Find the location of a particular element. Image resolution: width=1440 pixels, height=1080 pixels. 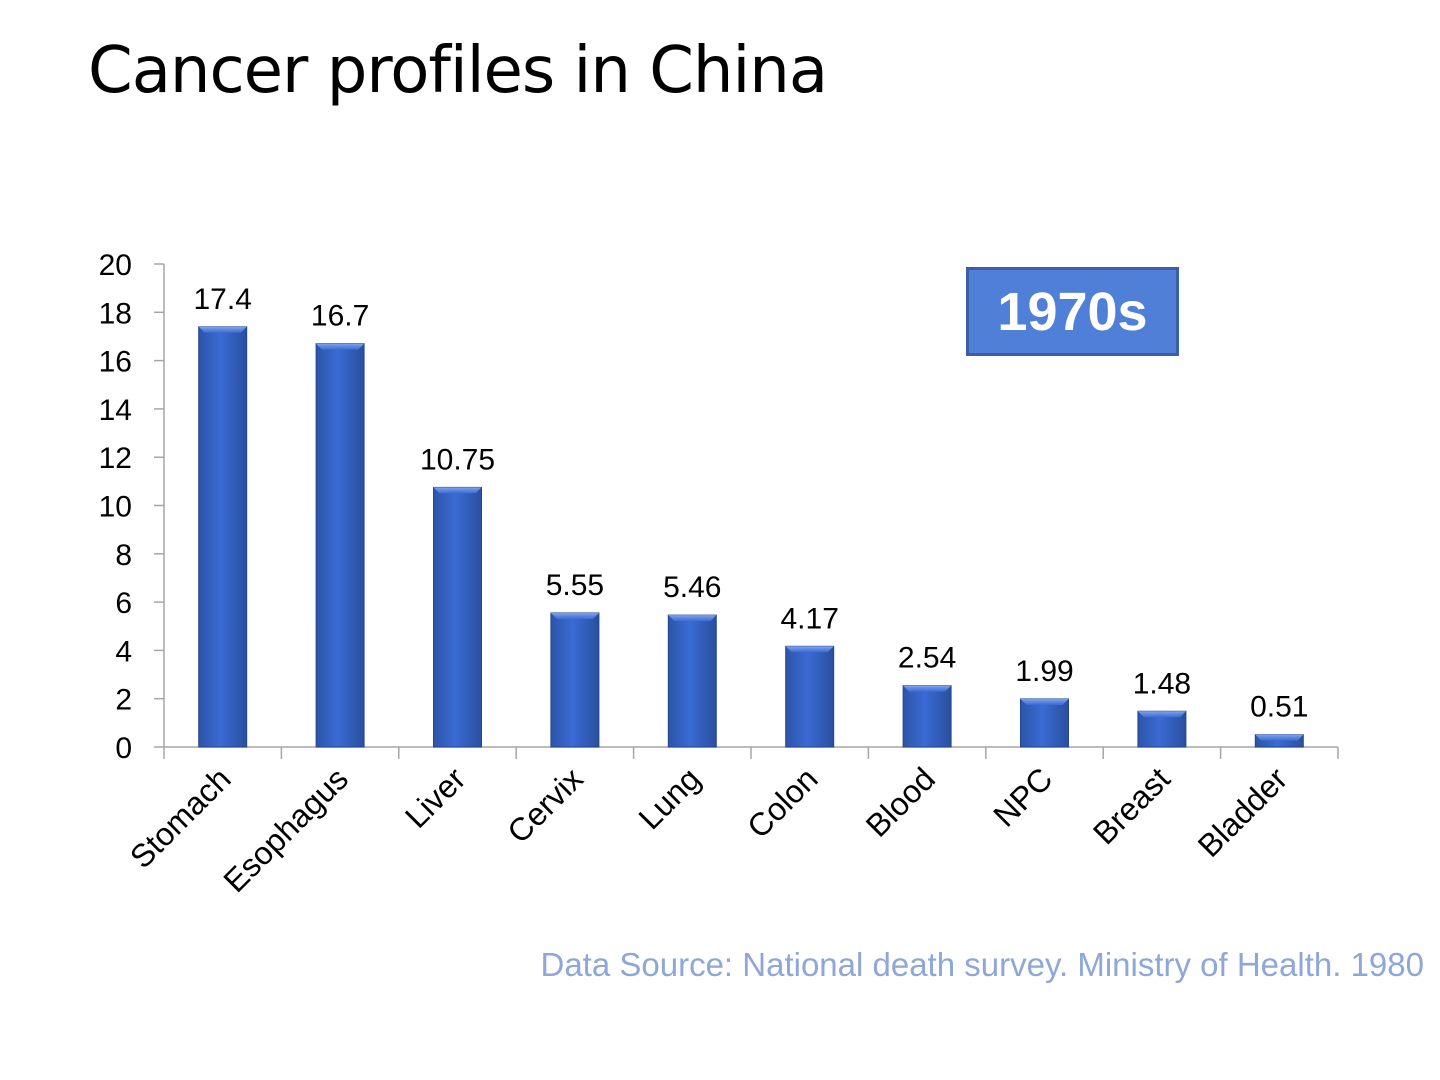

bar-bladder is located at coordinates (1279, 741).